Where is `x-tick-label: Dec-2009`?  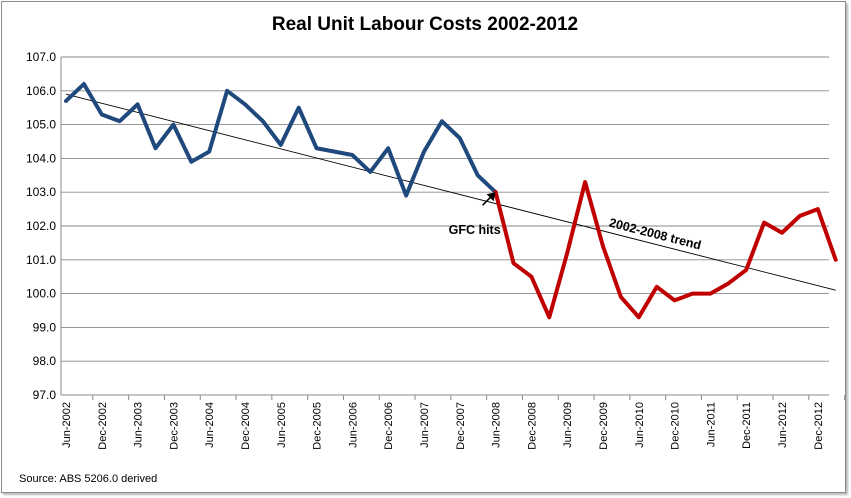 x-tick-label: Dec-2009 is located at coordinates (604, 426).